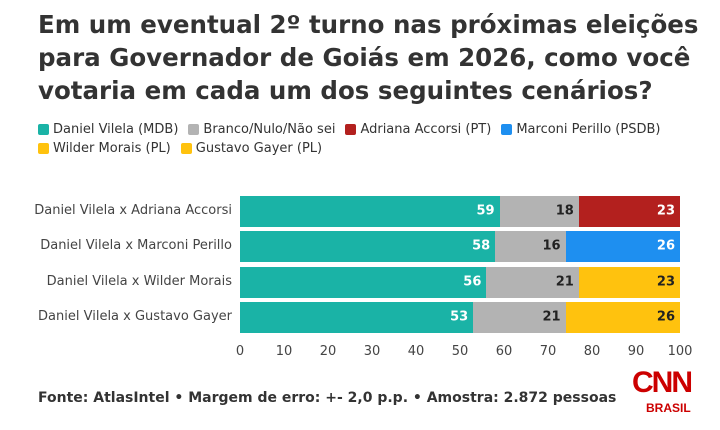 The width and height of the screenshot is (720, 430). I want to click on legend-item: Gustavo Gayer (PL), so click(251, 148).